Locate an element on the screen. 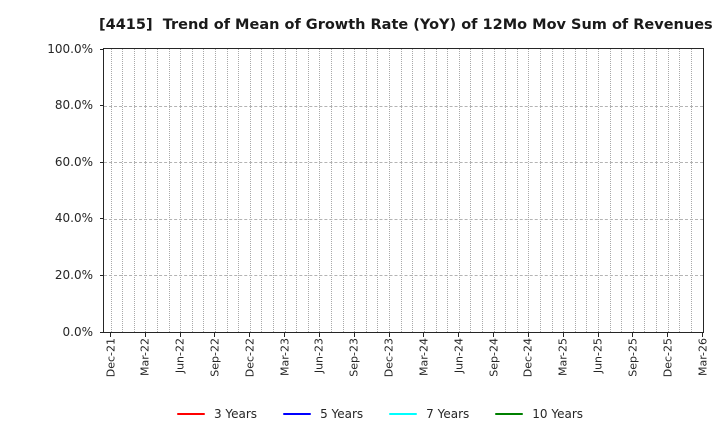 The height and width of the screenshot is (440, 720). x-tick-label-text: Dec-22 is located at coordinates (250, 357).